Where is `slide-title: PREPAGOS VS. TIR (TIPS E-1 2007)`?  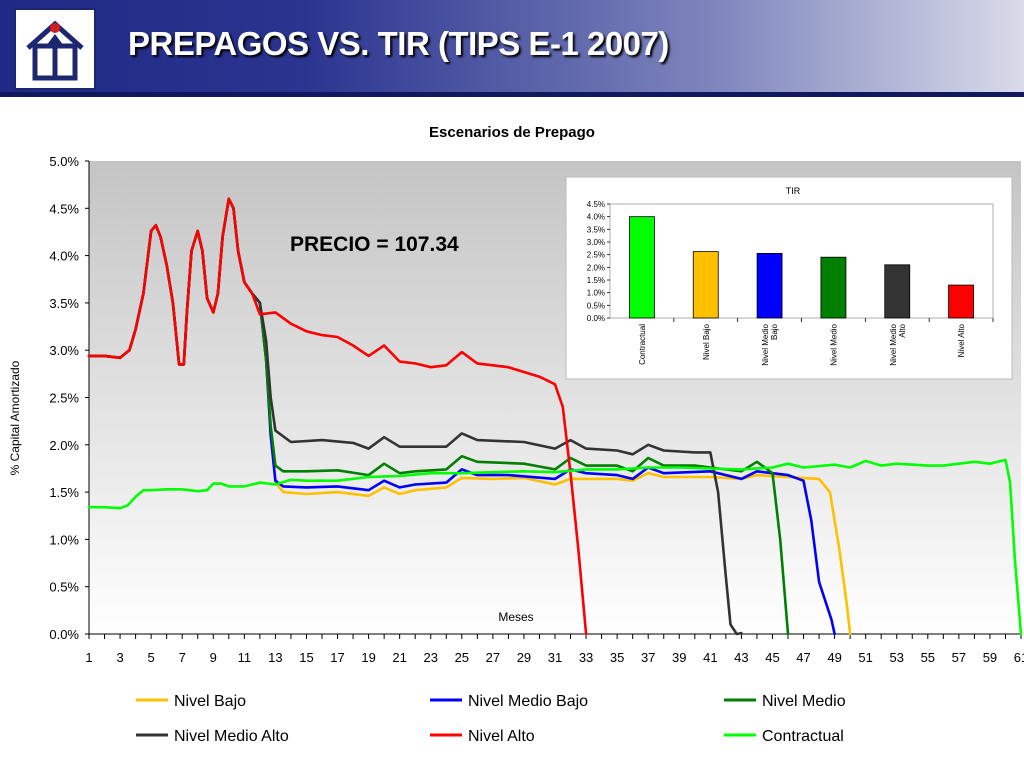
slide-title: PREPAGOS VS. TIR (TIPS E-1 2007) is located at coordinates (398, 43).